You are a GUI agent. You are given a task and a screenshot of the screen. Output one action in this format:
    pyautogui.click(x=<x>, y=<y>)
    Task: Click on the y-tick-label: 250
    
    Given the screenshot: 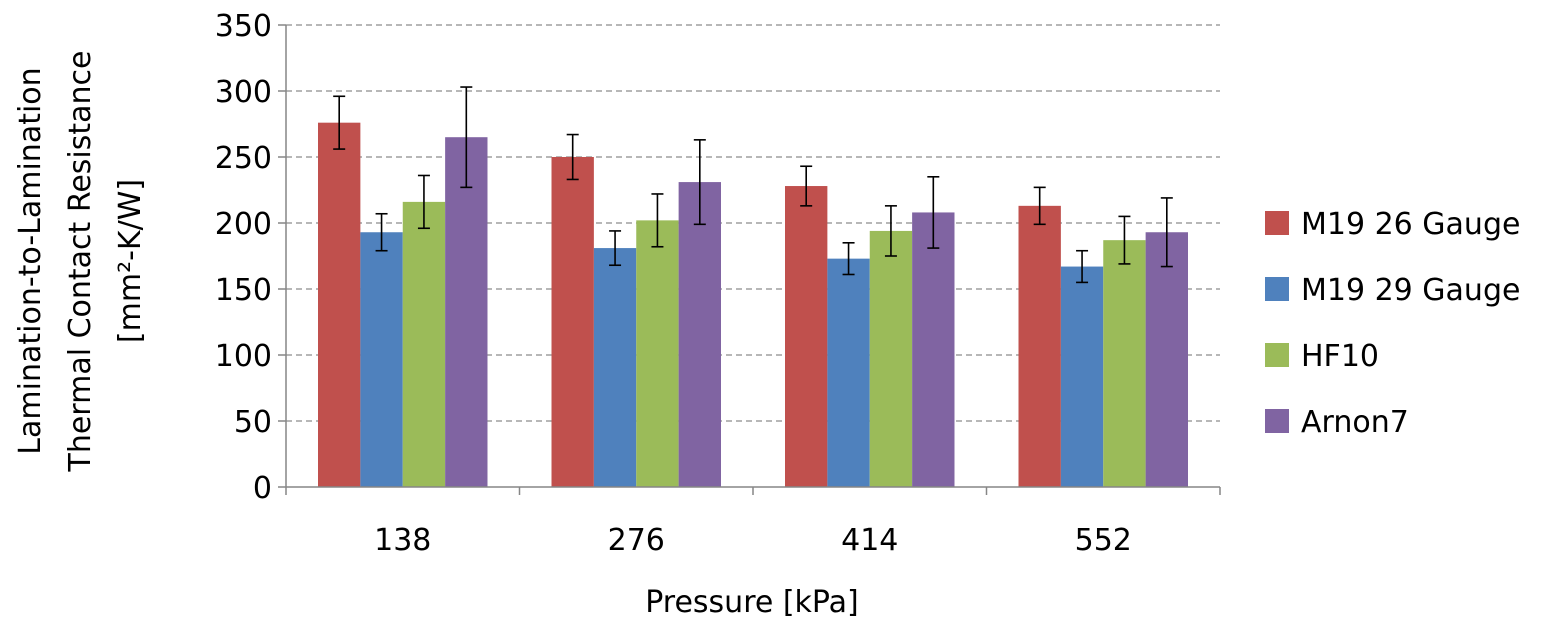 What is the action you would take?
    pyautogui.click(x=243, y=158)
    